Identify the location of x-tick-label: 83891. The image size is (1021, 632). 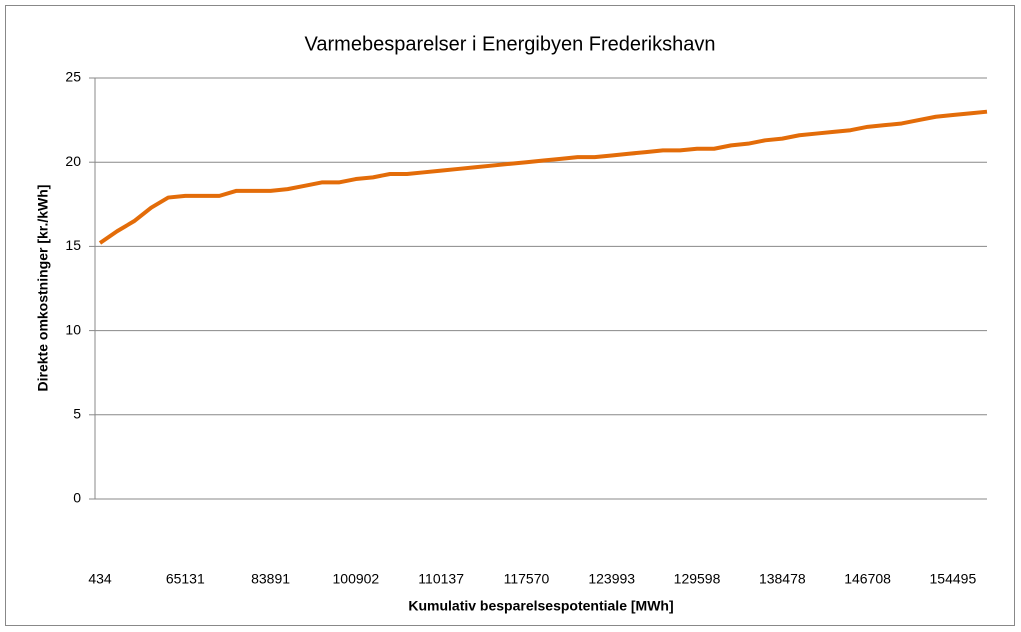
(270, 579).